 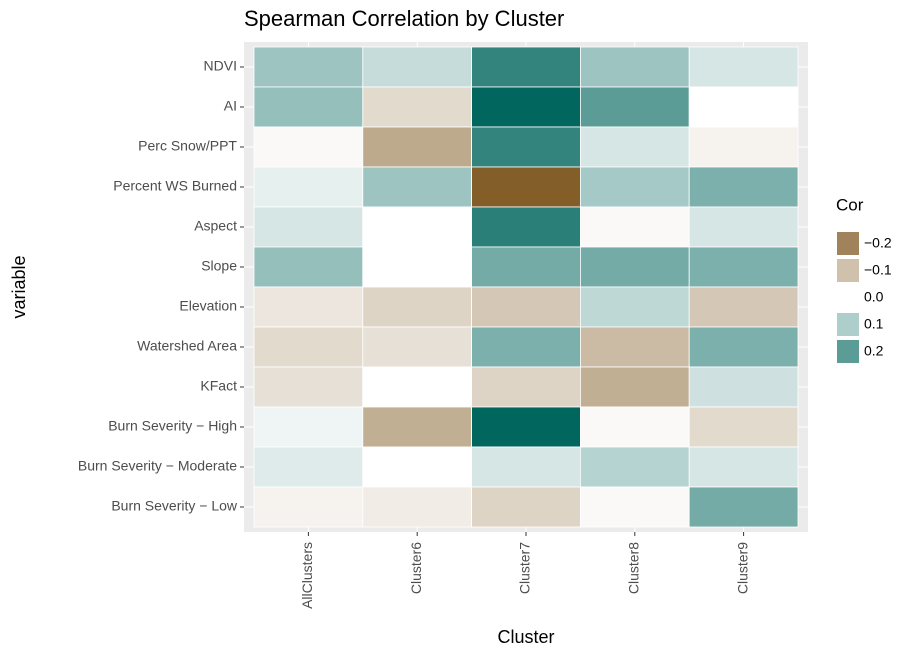 What do you see at coordinates (187, 346) in the screenshot?
I see `y-tick-label: Watershed Area` at bounding box center [187, 346].